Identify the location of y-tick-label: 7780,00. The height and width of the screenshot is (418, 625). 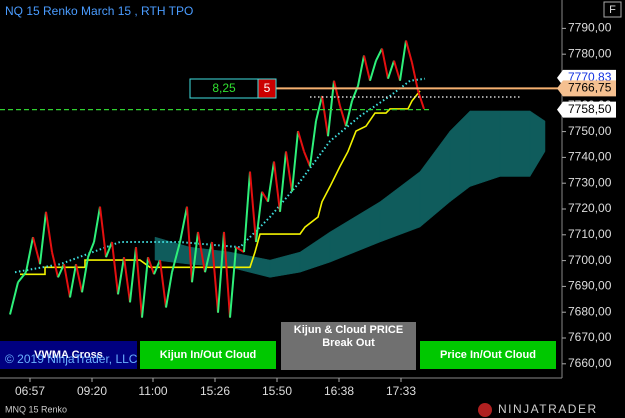
(590, 53).